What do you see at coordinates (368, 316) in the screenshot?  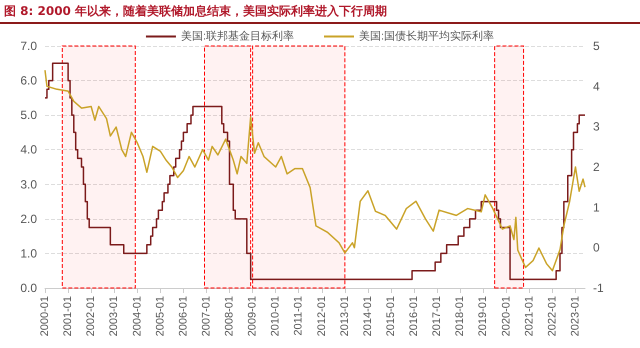 I see `x-tick-label: 2014-01` at bounding box center [368, 316].